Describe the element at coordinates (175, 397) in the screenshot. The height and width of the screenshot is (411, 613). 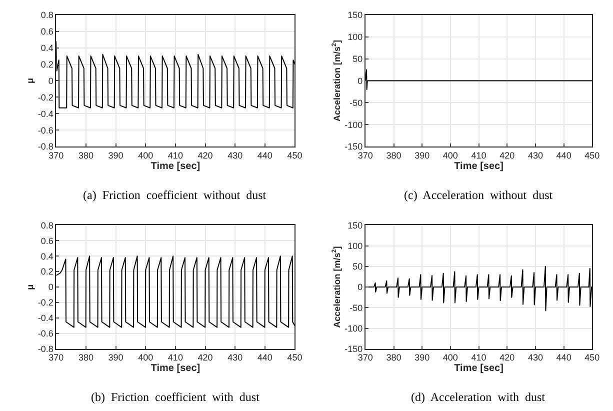
I see `text: (b) Friction coefficient with dust` at that location.